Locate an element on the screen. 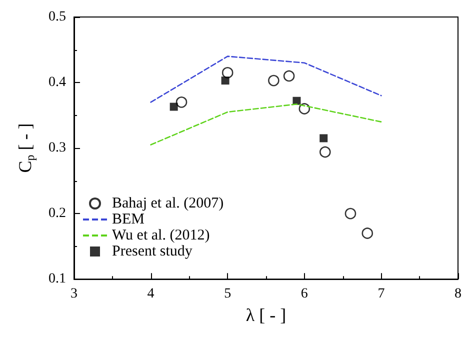 The height and width of the screenshot is (337, 474). x-axis-title: λ [ - ] is located at coordinates (266, 315).